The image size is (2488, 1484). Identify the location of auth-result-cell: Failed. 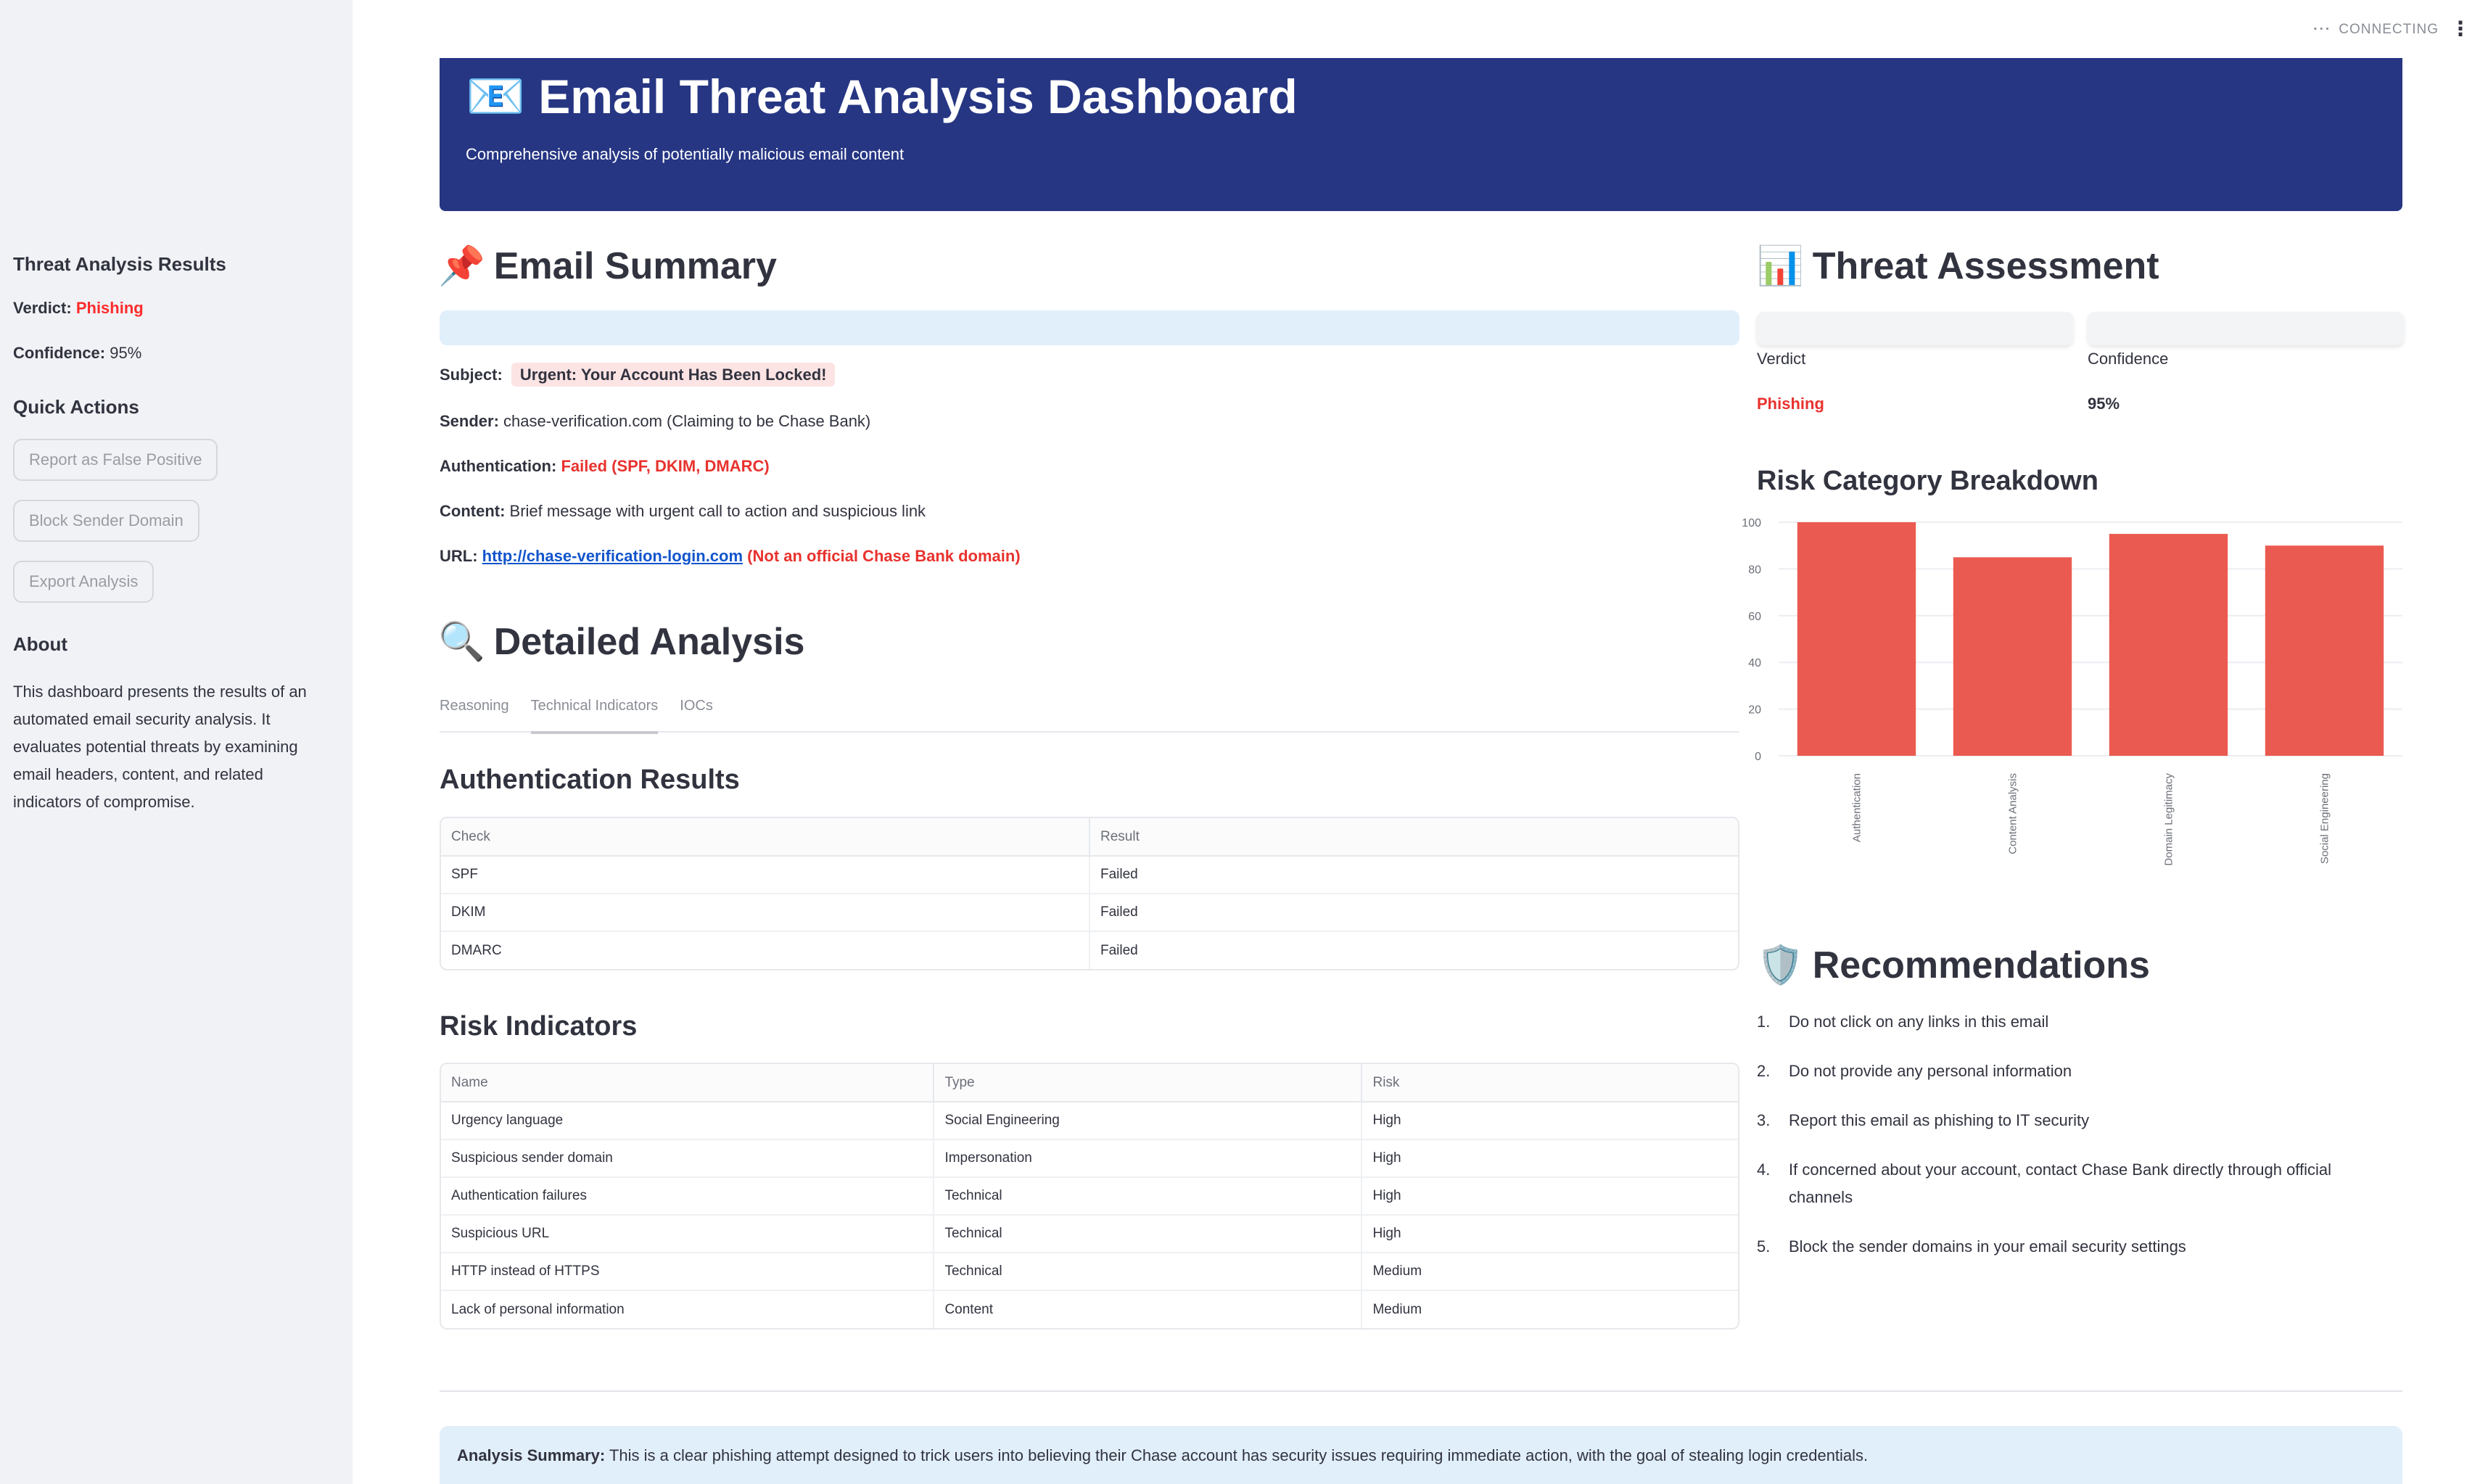
(1413, 875).